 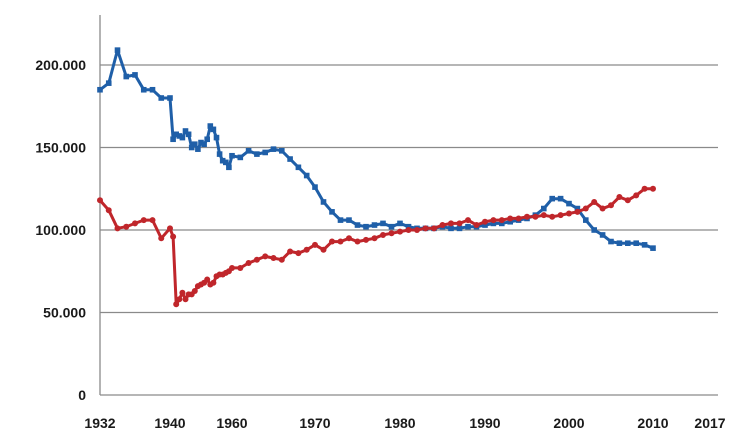 What do you see at coordinates (64, 313) in the screenshot?
I see `y-tick-label: 50.000` at bounding box center [64, 313].